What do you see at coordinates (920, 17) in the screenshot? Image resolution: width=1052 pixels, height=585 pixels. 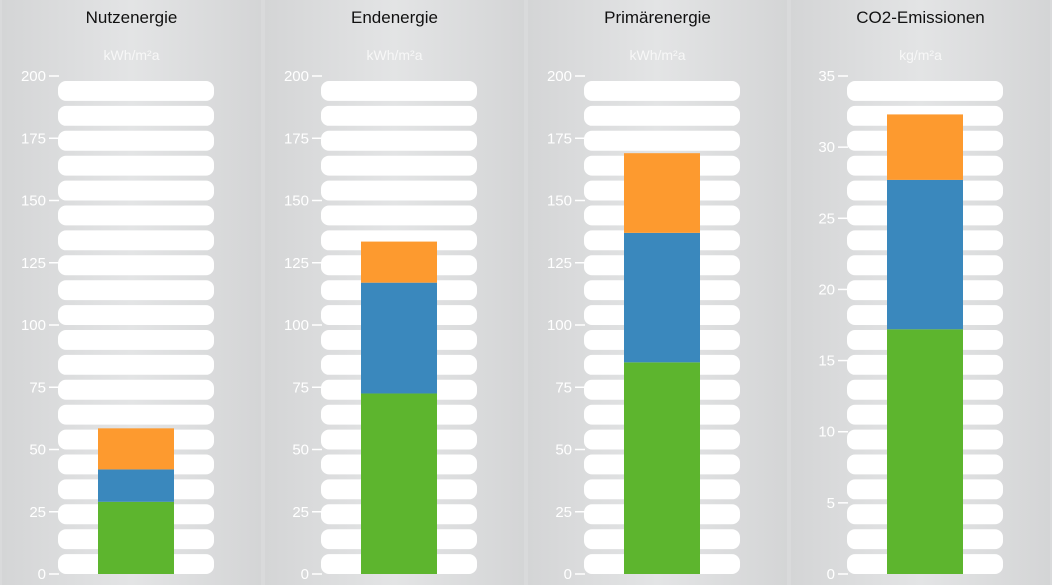 I see `chart-title: CO2-Emissionen` at bounding box center [920, 17].